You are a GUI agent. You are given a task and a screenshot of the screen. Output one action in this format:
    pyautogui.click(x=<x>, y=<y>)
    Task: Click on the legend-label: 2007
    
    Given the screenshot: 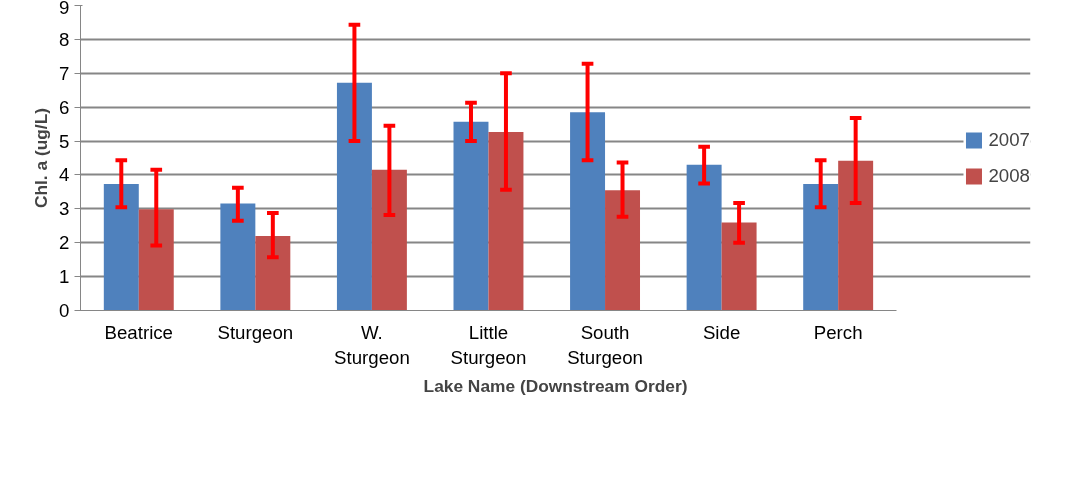 What is the action you would take?
    pyautogui.click(x=1009, y=139)
    